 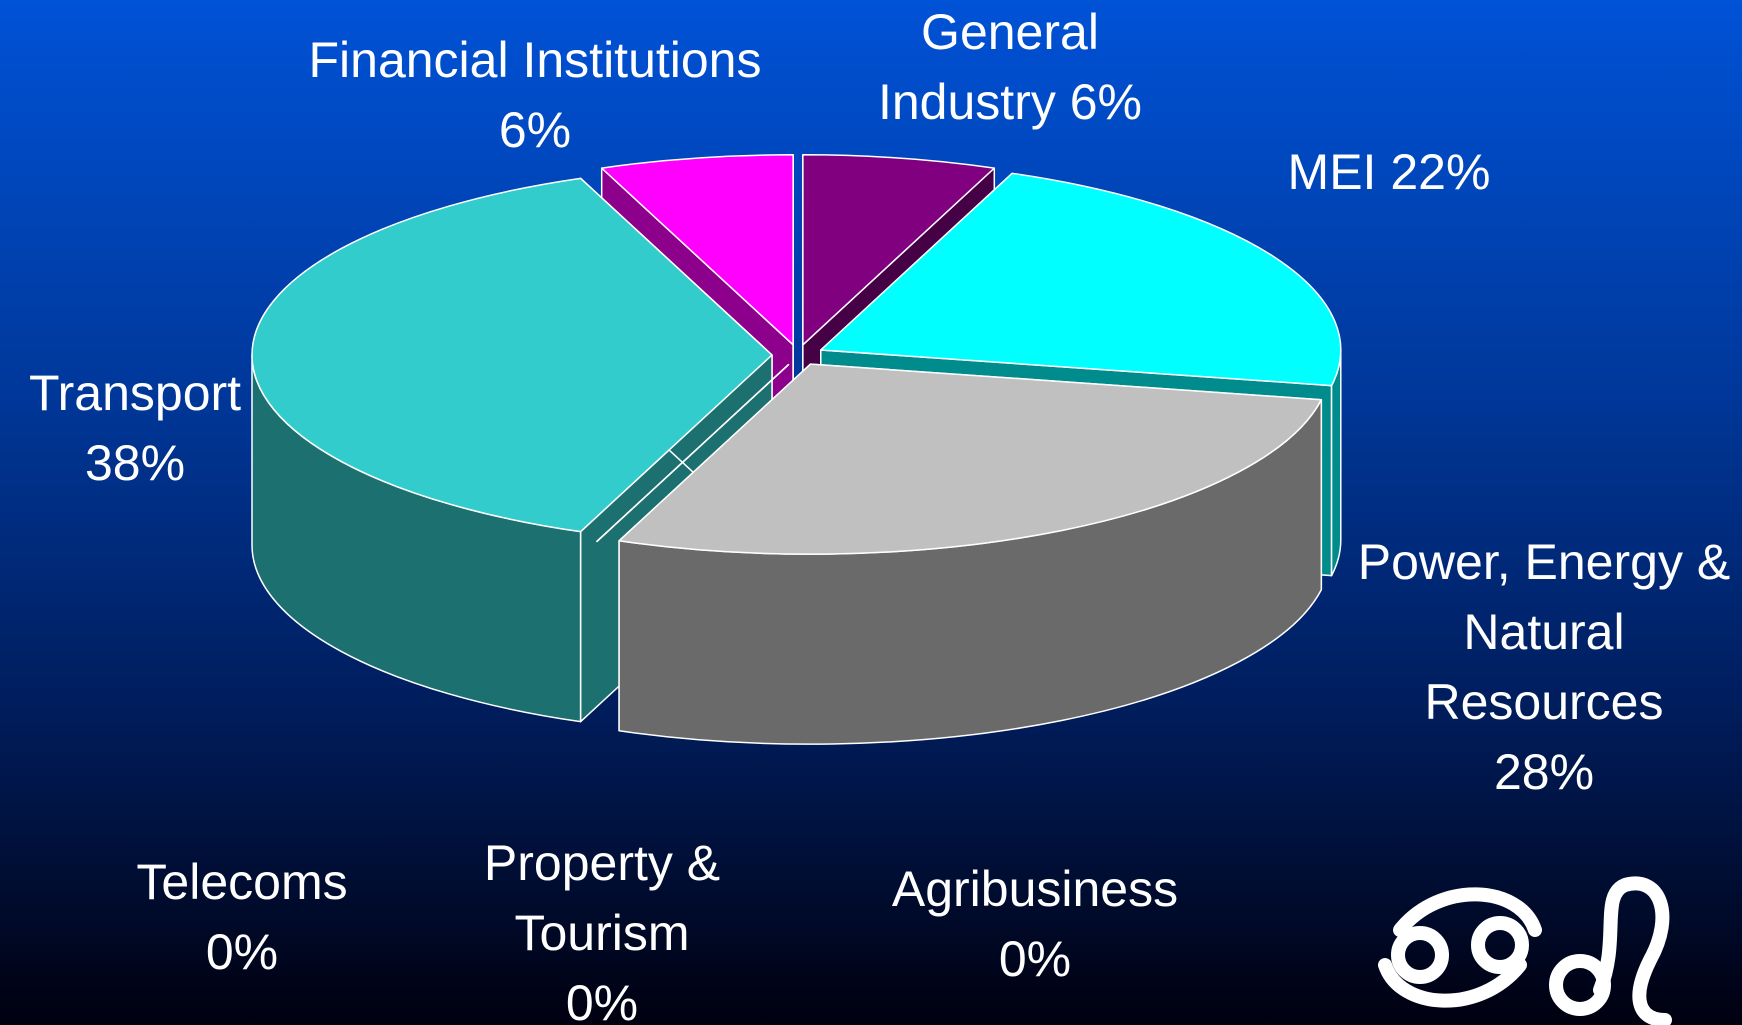 What do you see at coordinates (1452, 983) in the screenshot?
I see `cancer-bottom` at bounding box center [1452, 983].